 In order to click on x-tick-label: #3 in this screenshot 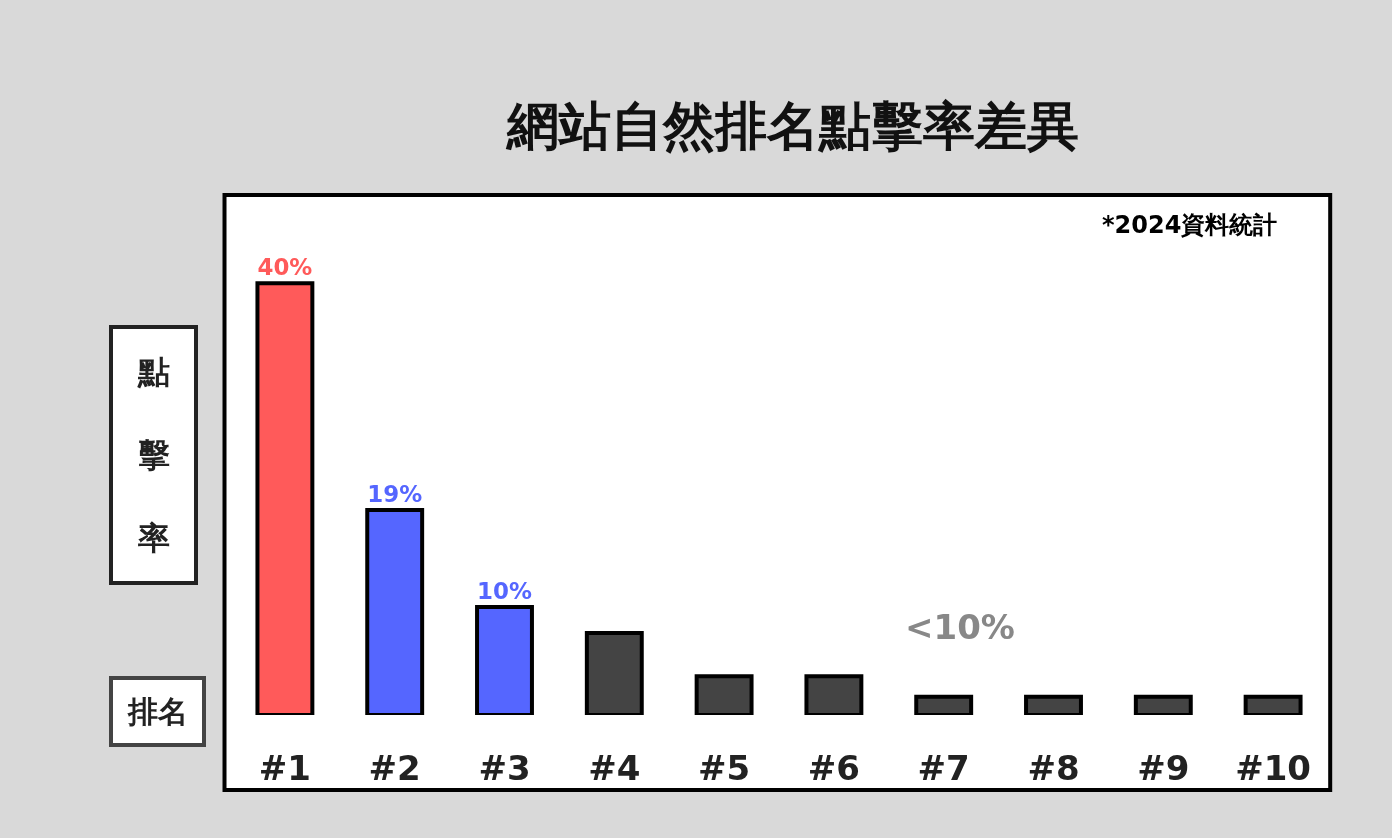, I will do `click(504, 768)`.